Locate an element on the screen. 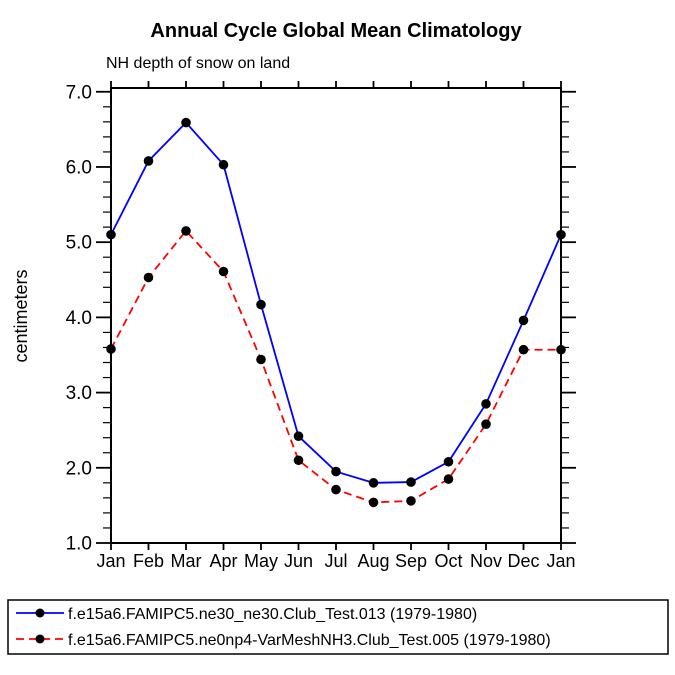 Image resolution: width=675 pixels, height=675 pixels. chart-subtitle: NH depth of snow on land is located at coordinates (198, 63).